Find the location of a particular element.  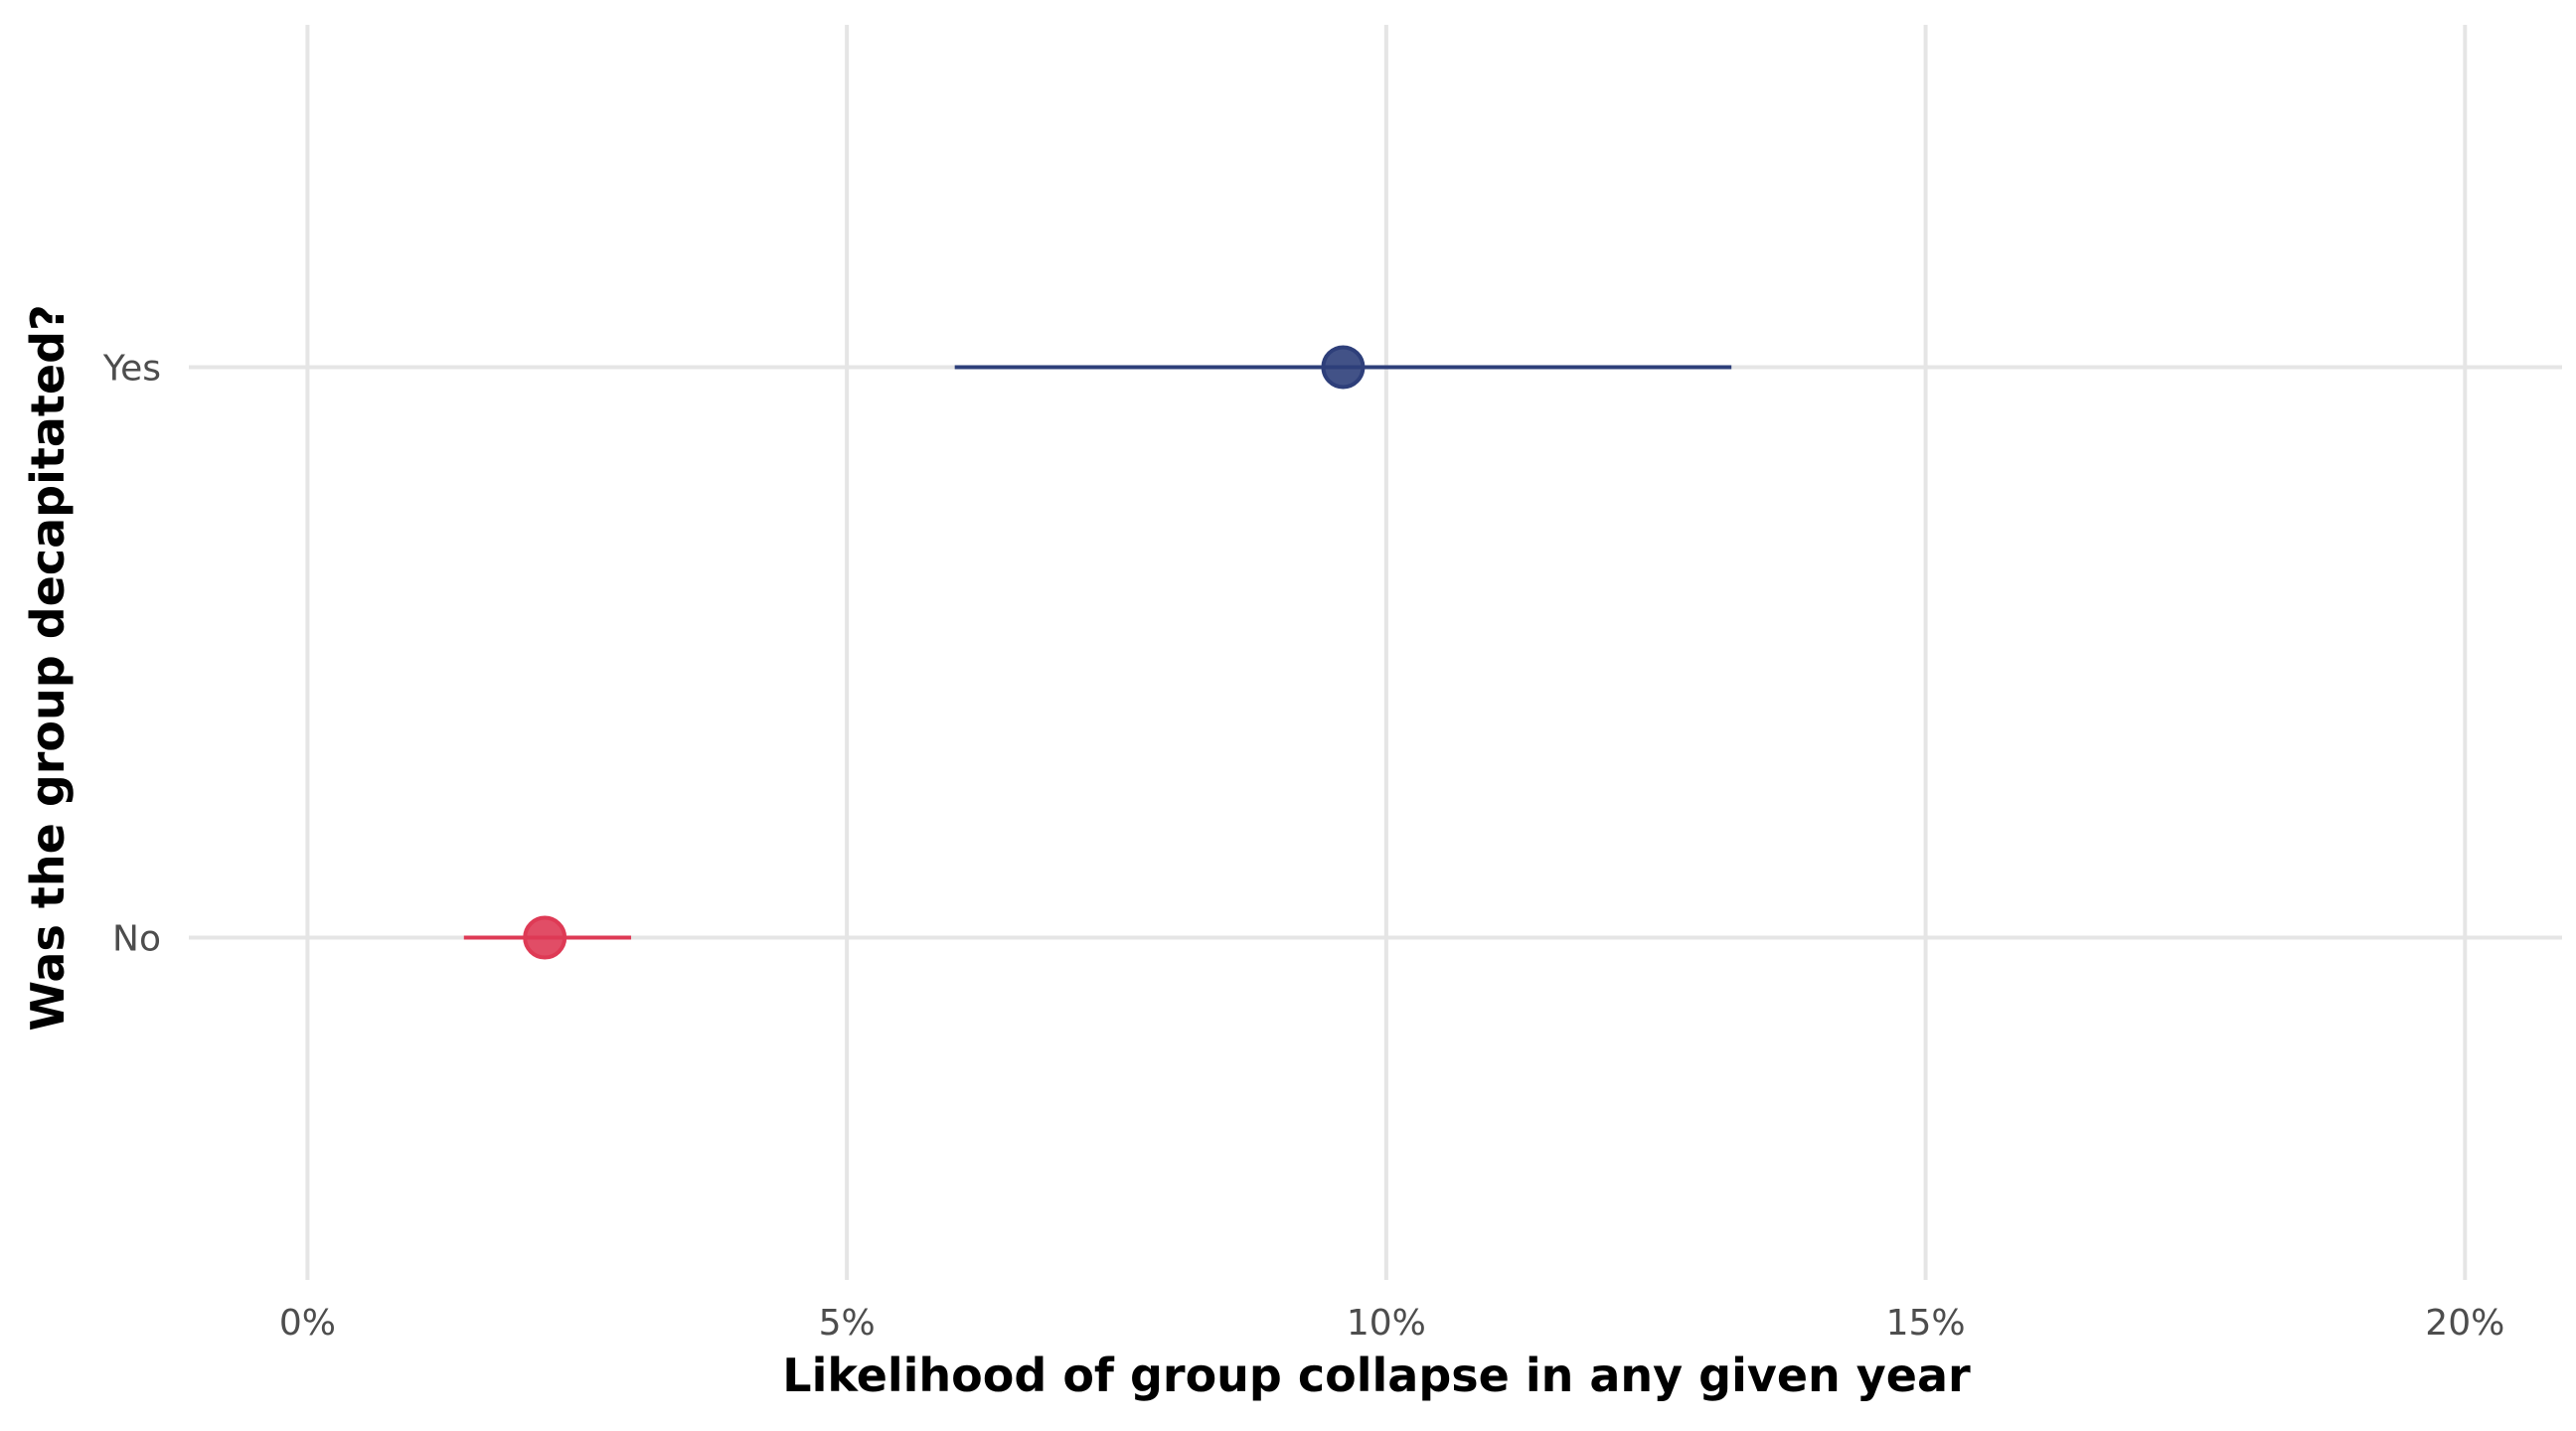

x-tick-label: 0% is located at coordinates (307, 1324).